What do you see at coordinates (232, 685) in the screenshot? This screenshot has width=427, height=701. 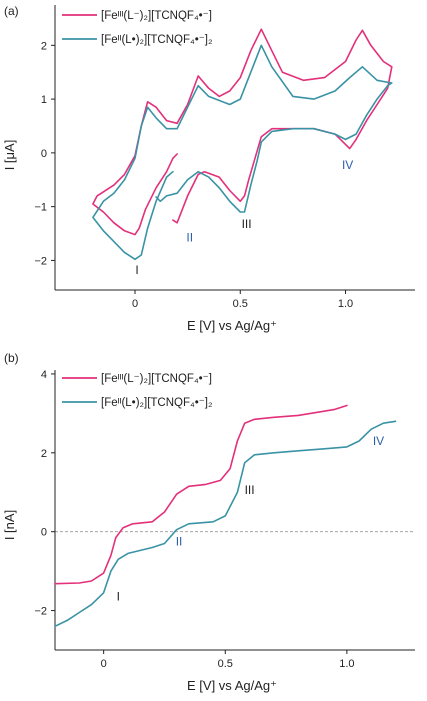 I see `chart-b-x-label: E [V] vs Ag/Ag⁺` at bounding box center [232, 685].